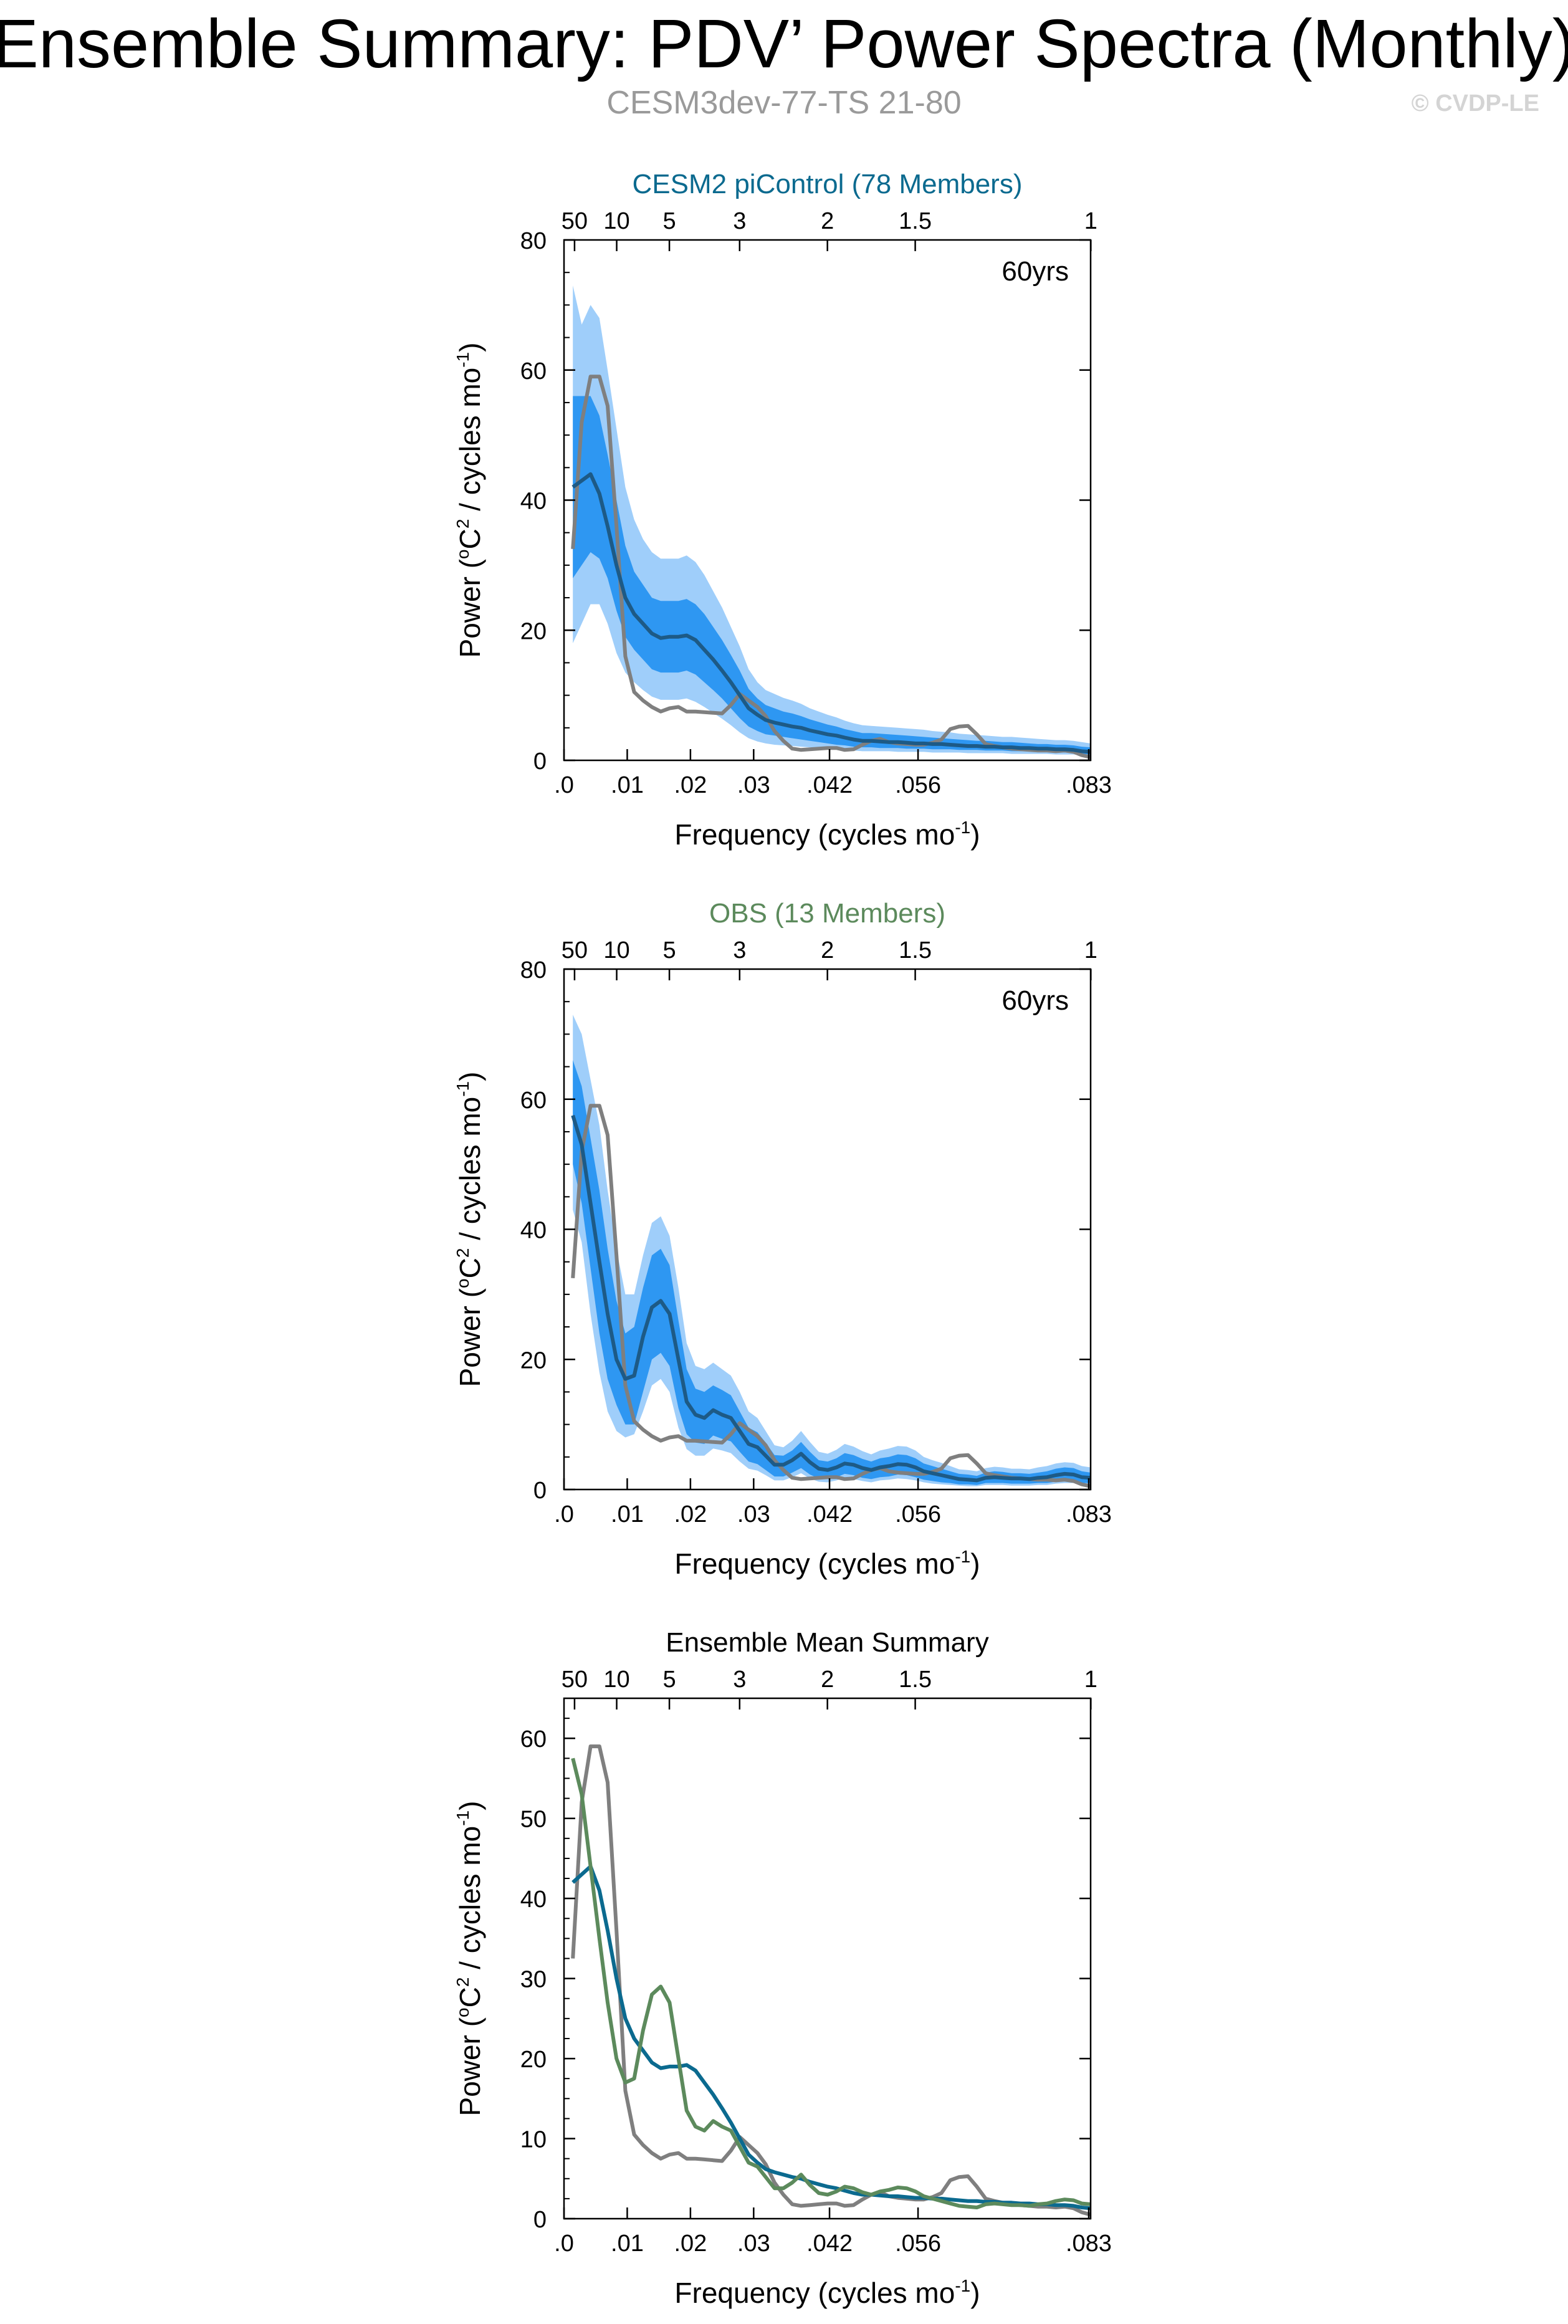 This screenshot has width=1568, height=2324. I want to click on copyright-watermark: © CVDP-LE, so click(1475, 103).